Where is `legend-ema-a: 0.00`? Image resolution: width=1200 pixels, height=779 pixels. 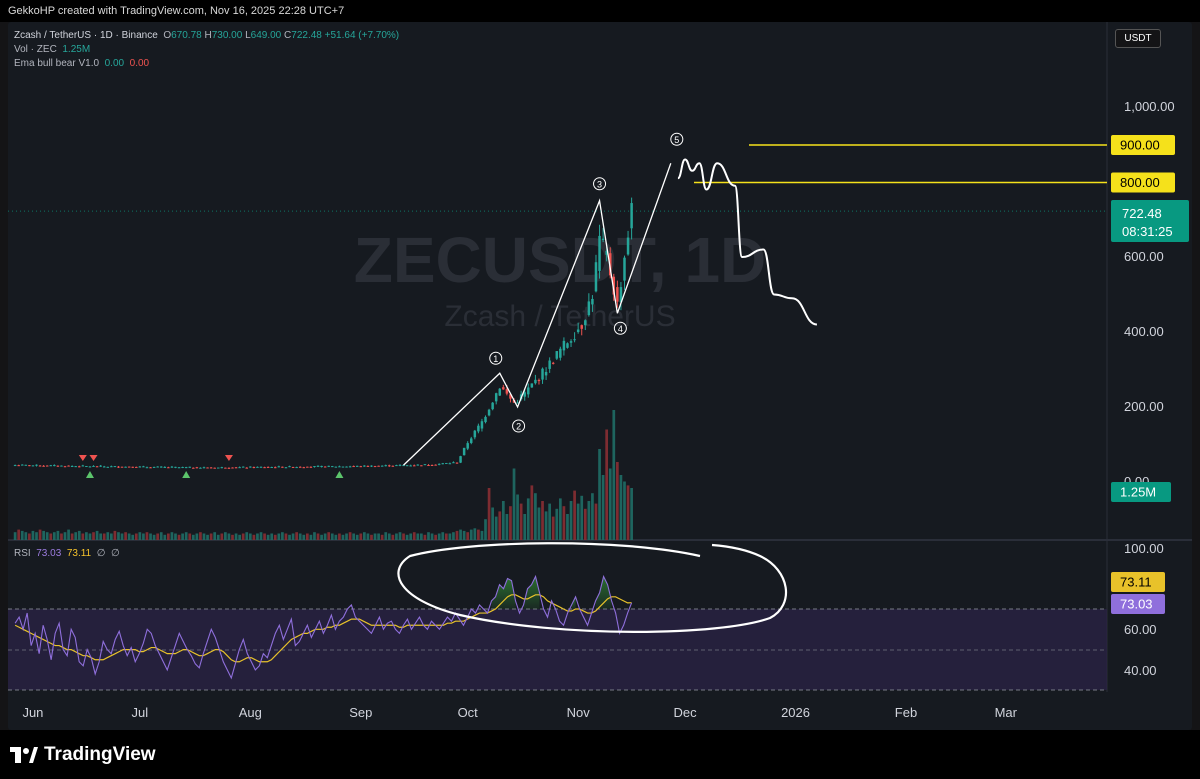 legend-ema-a: 0.00 is located at coordinates (114, 63).